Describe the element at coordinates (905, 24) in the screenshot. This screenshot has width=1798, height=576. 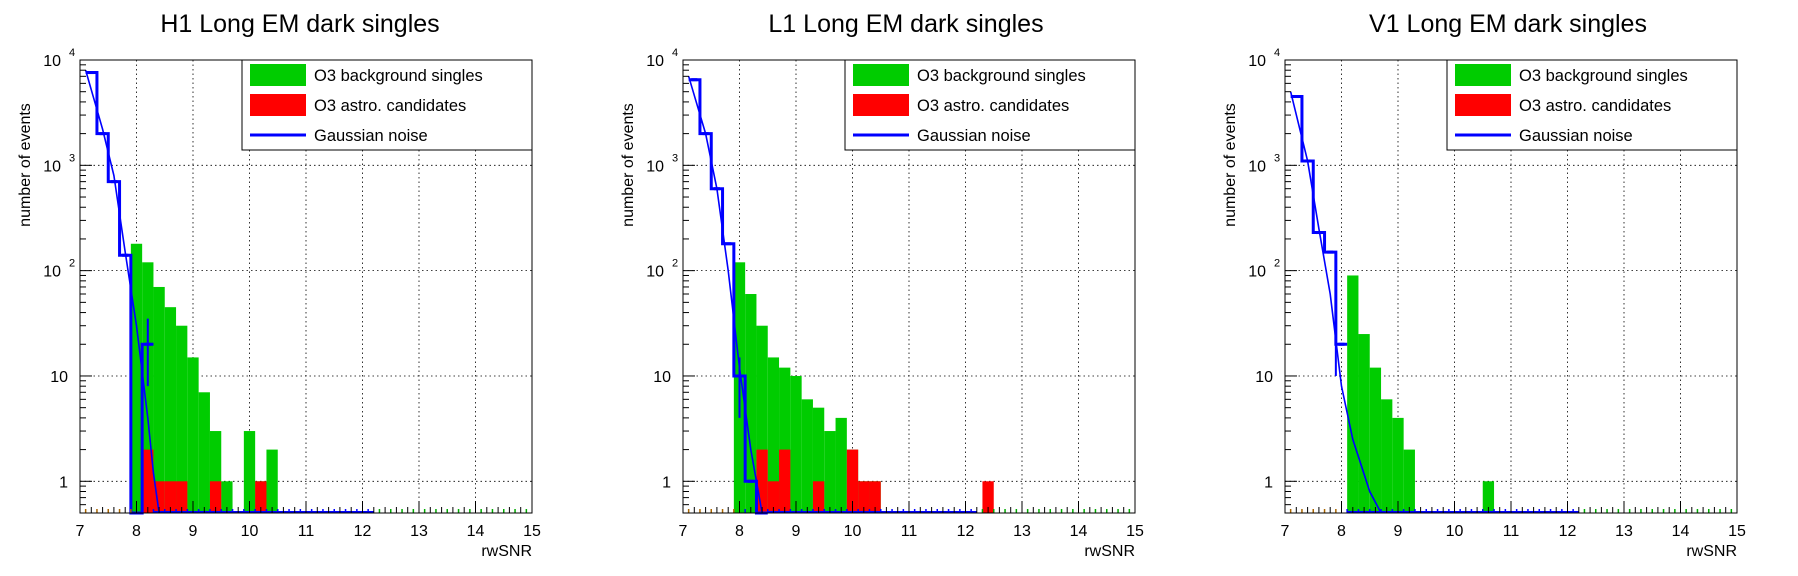
I see `chart-title: L1 Long EM dark singles` at that location.